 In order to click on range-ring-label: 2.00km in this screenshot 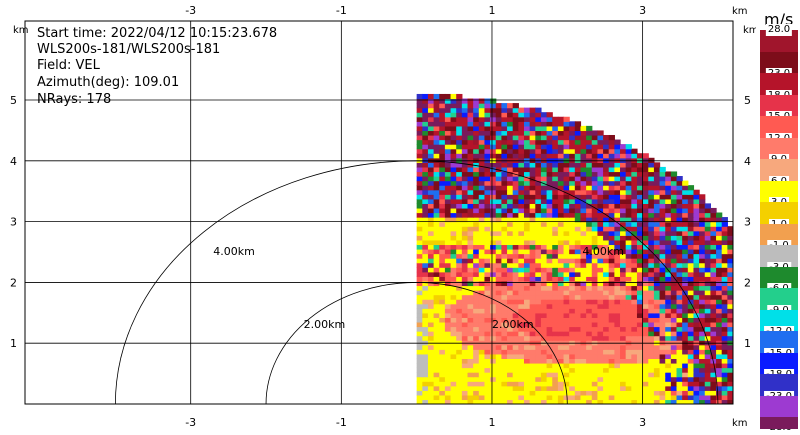, I will do `click(325, 324)`.